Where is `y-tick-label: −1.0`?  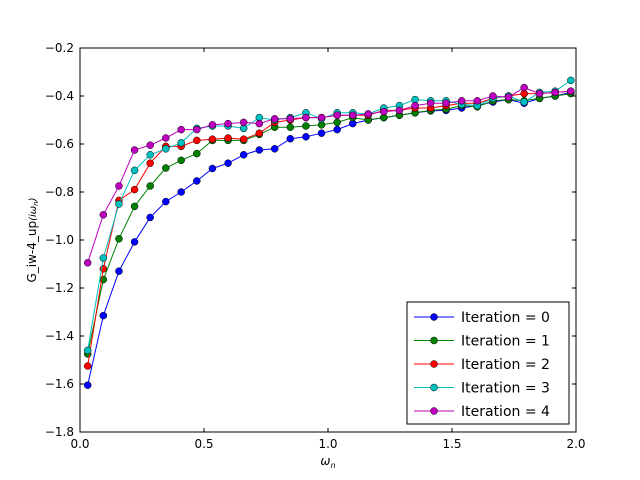
y-tick-label: −1.0 is located at coordinates (59, 240).